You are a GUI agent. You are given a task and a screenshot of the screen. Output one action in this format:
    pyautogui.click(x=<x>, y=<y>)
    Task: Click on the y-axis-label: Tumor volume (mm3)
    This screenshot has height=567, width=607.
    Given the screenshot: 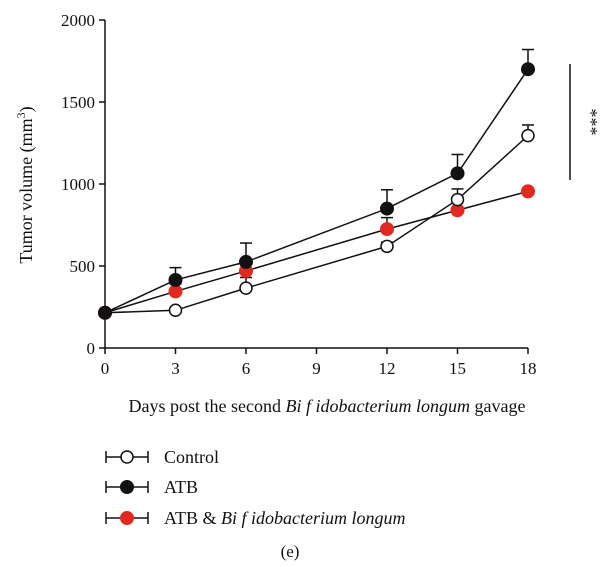 What is the action you would take?
    pyautogui.click(x=25, y=184)
    